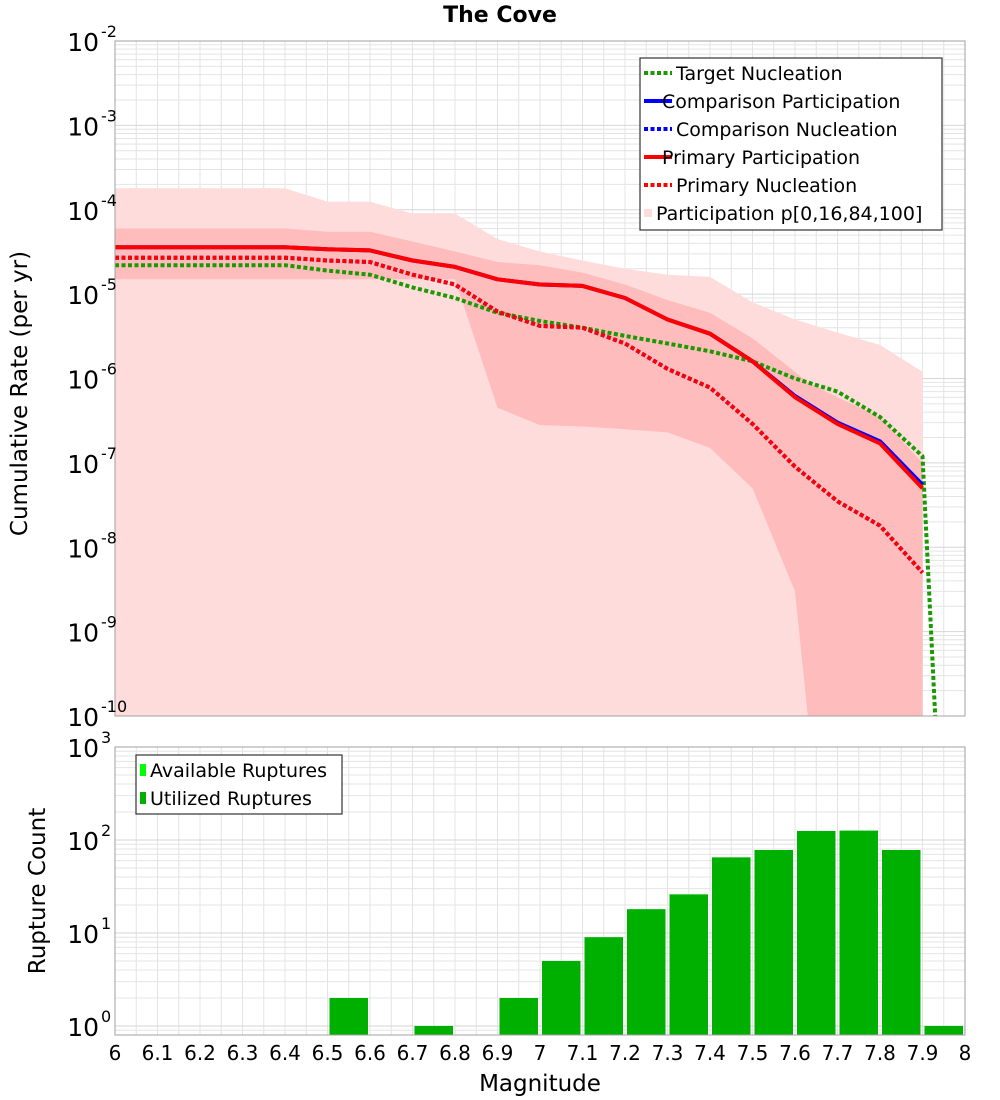 This screenshot has height=1100, width=1000. I want to click on x-tick-label: 6.4, so click(285, 1053).